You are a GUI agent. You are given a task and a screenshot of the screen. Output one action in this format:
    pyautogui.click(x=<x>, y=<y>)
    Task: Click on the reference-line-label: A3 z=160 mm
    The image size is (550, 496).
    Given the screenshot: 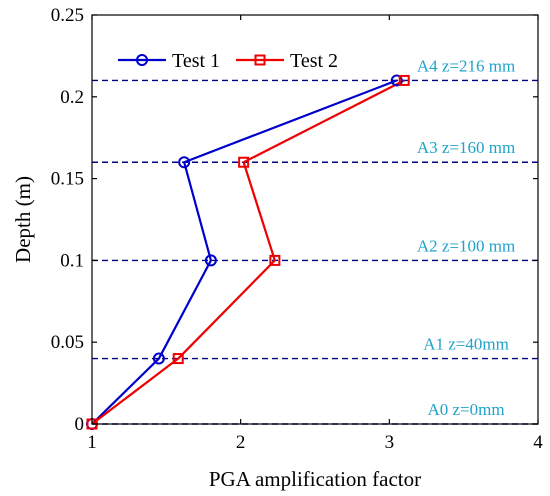 What is the action you would take?
    pyautogui.click(x=466, y=147)
    